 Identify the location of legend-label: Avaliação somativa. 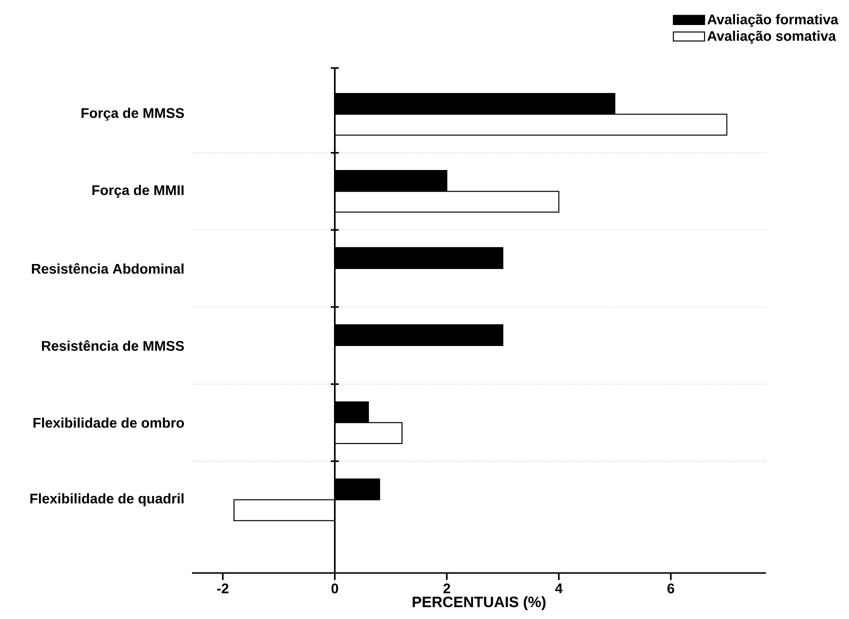
(771, 37).